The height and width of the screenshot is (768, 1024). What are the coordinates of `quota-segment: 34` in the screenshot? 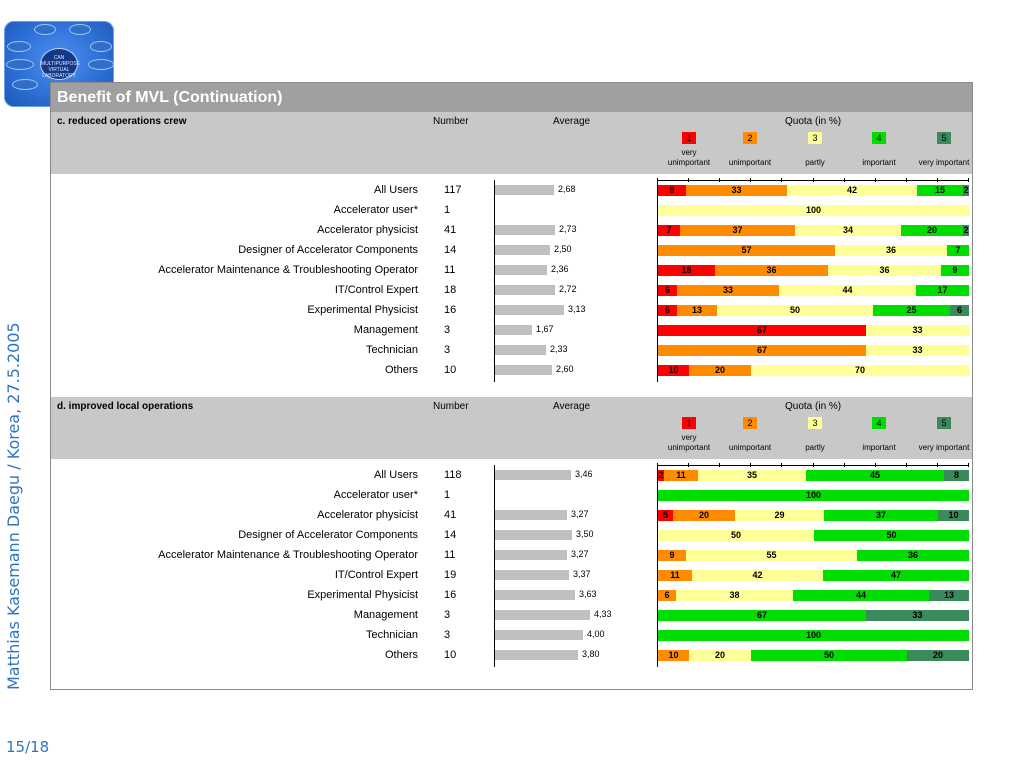 It's located at (848, 230).